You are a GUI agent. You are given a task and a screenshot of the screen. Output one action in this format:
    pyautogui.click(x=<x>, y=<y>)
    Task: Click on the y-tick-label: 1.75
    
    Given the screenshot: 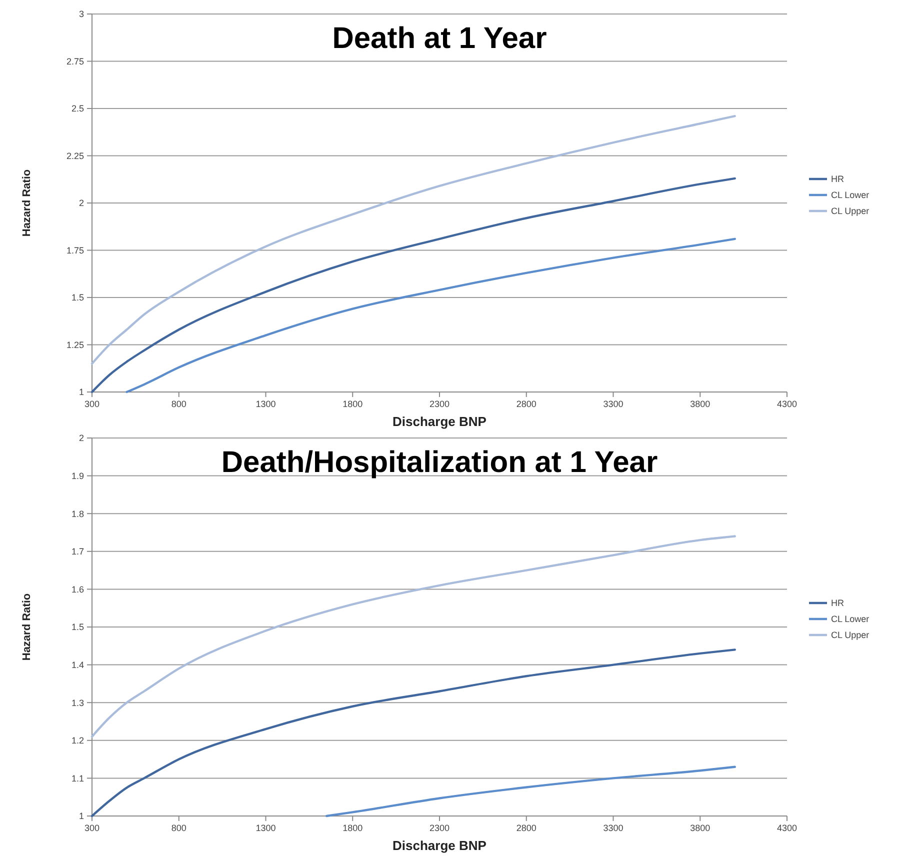 What is the action you would take?
    pyautogui.click(x=75, y=250)
    